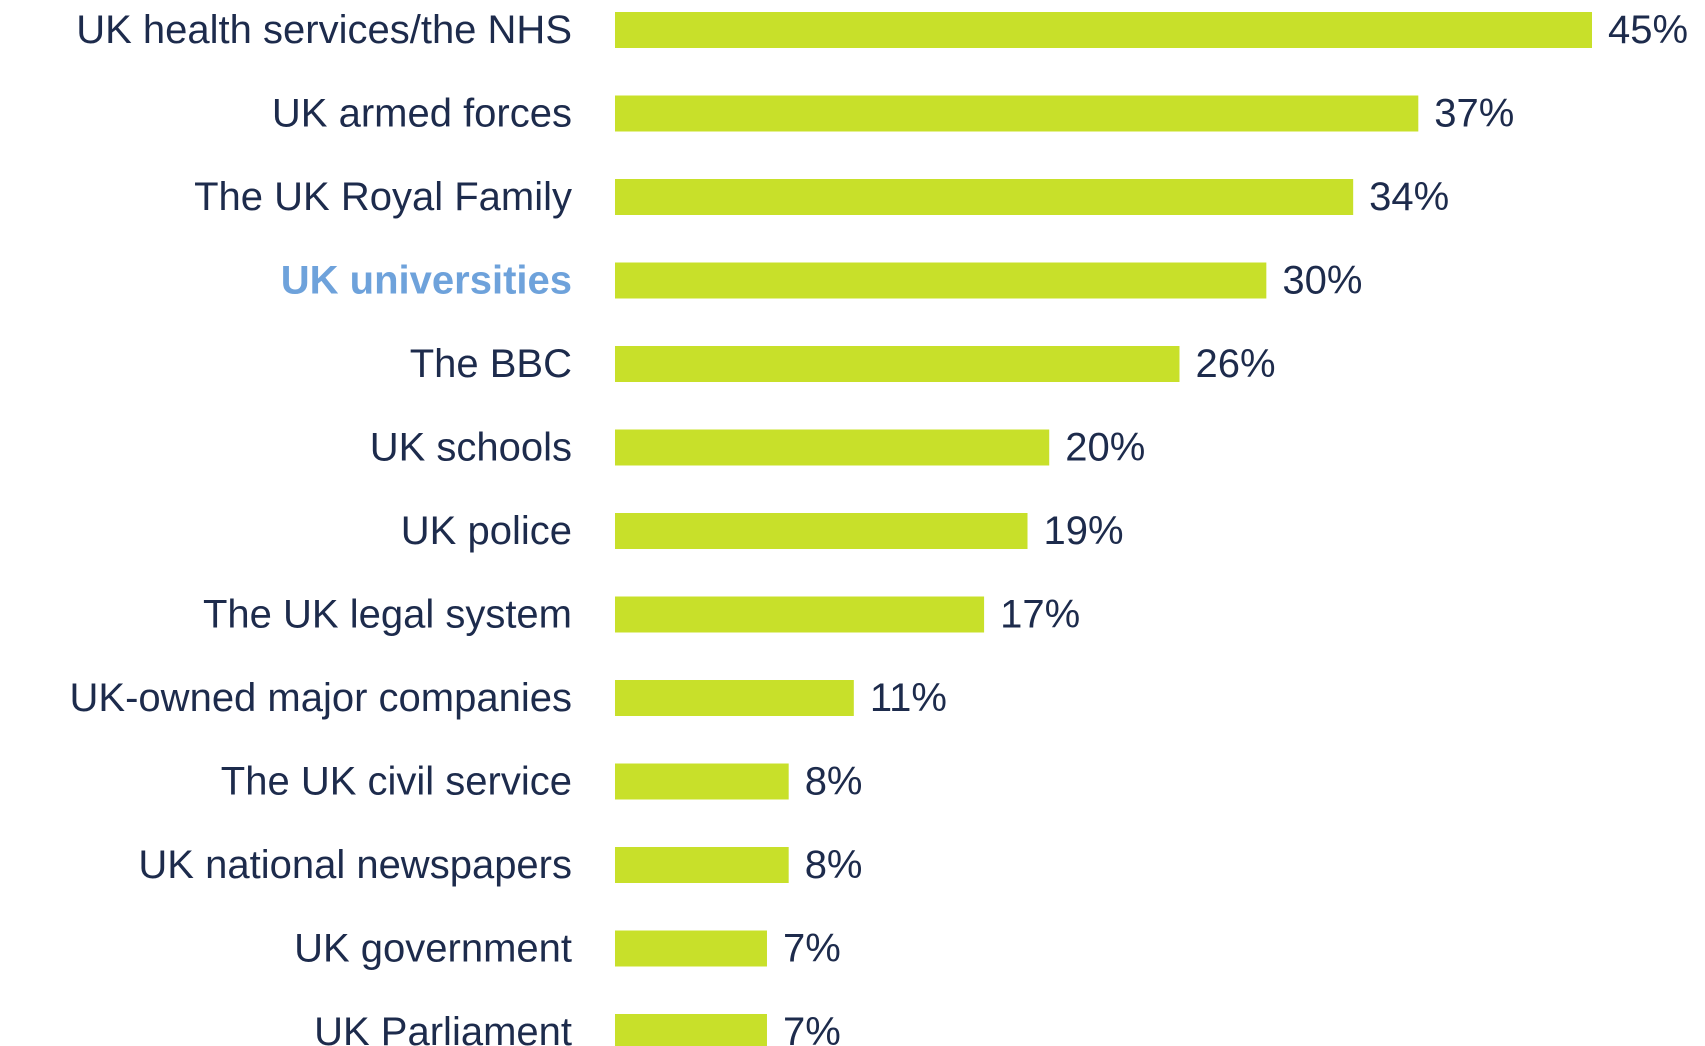 This screenshot has height=1046, width=1705. What do you see at coordinates (908, 698) in the screenshot?
I see `value-label: 11%` at bounding box center [908, 698].